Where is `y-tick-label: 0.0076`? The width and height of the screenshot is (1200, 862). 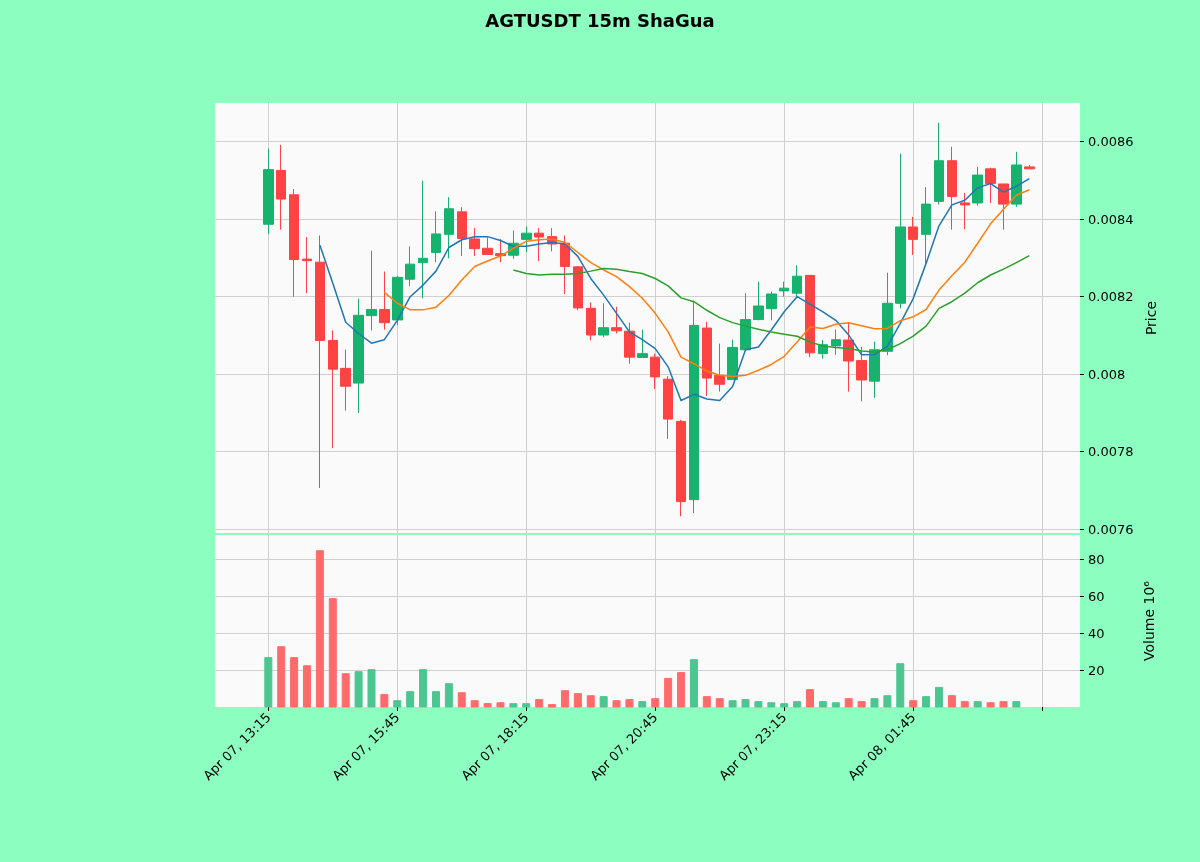 y-tick-label: 0.0076 is located at coordinates (1111, 529).